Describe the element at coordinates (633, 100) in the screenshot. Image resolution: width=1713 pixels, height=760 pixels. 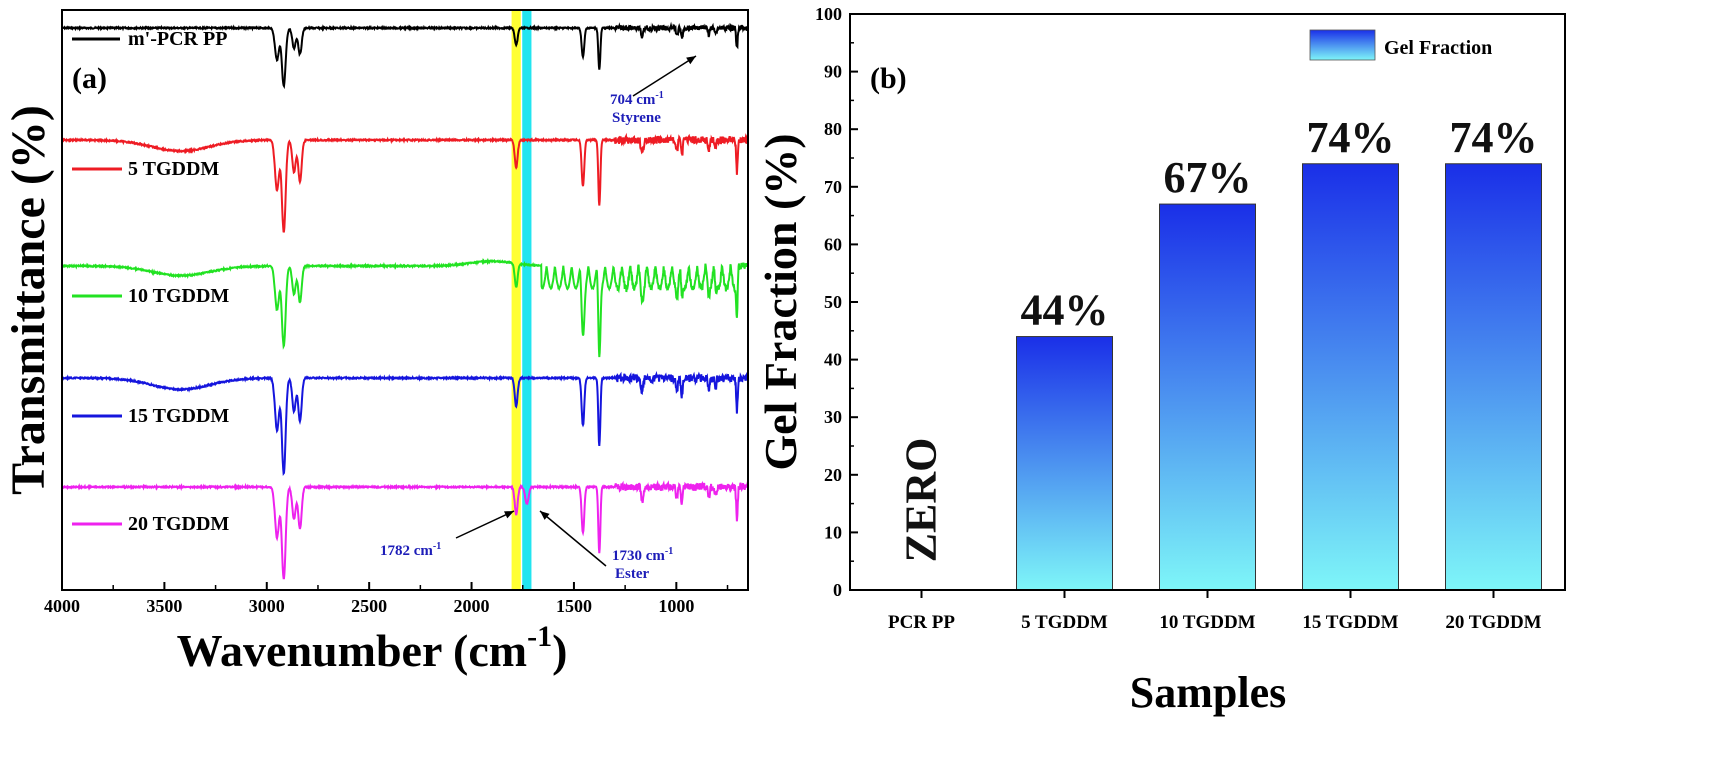
I see `annotation-value: 704 cm` at that location.